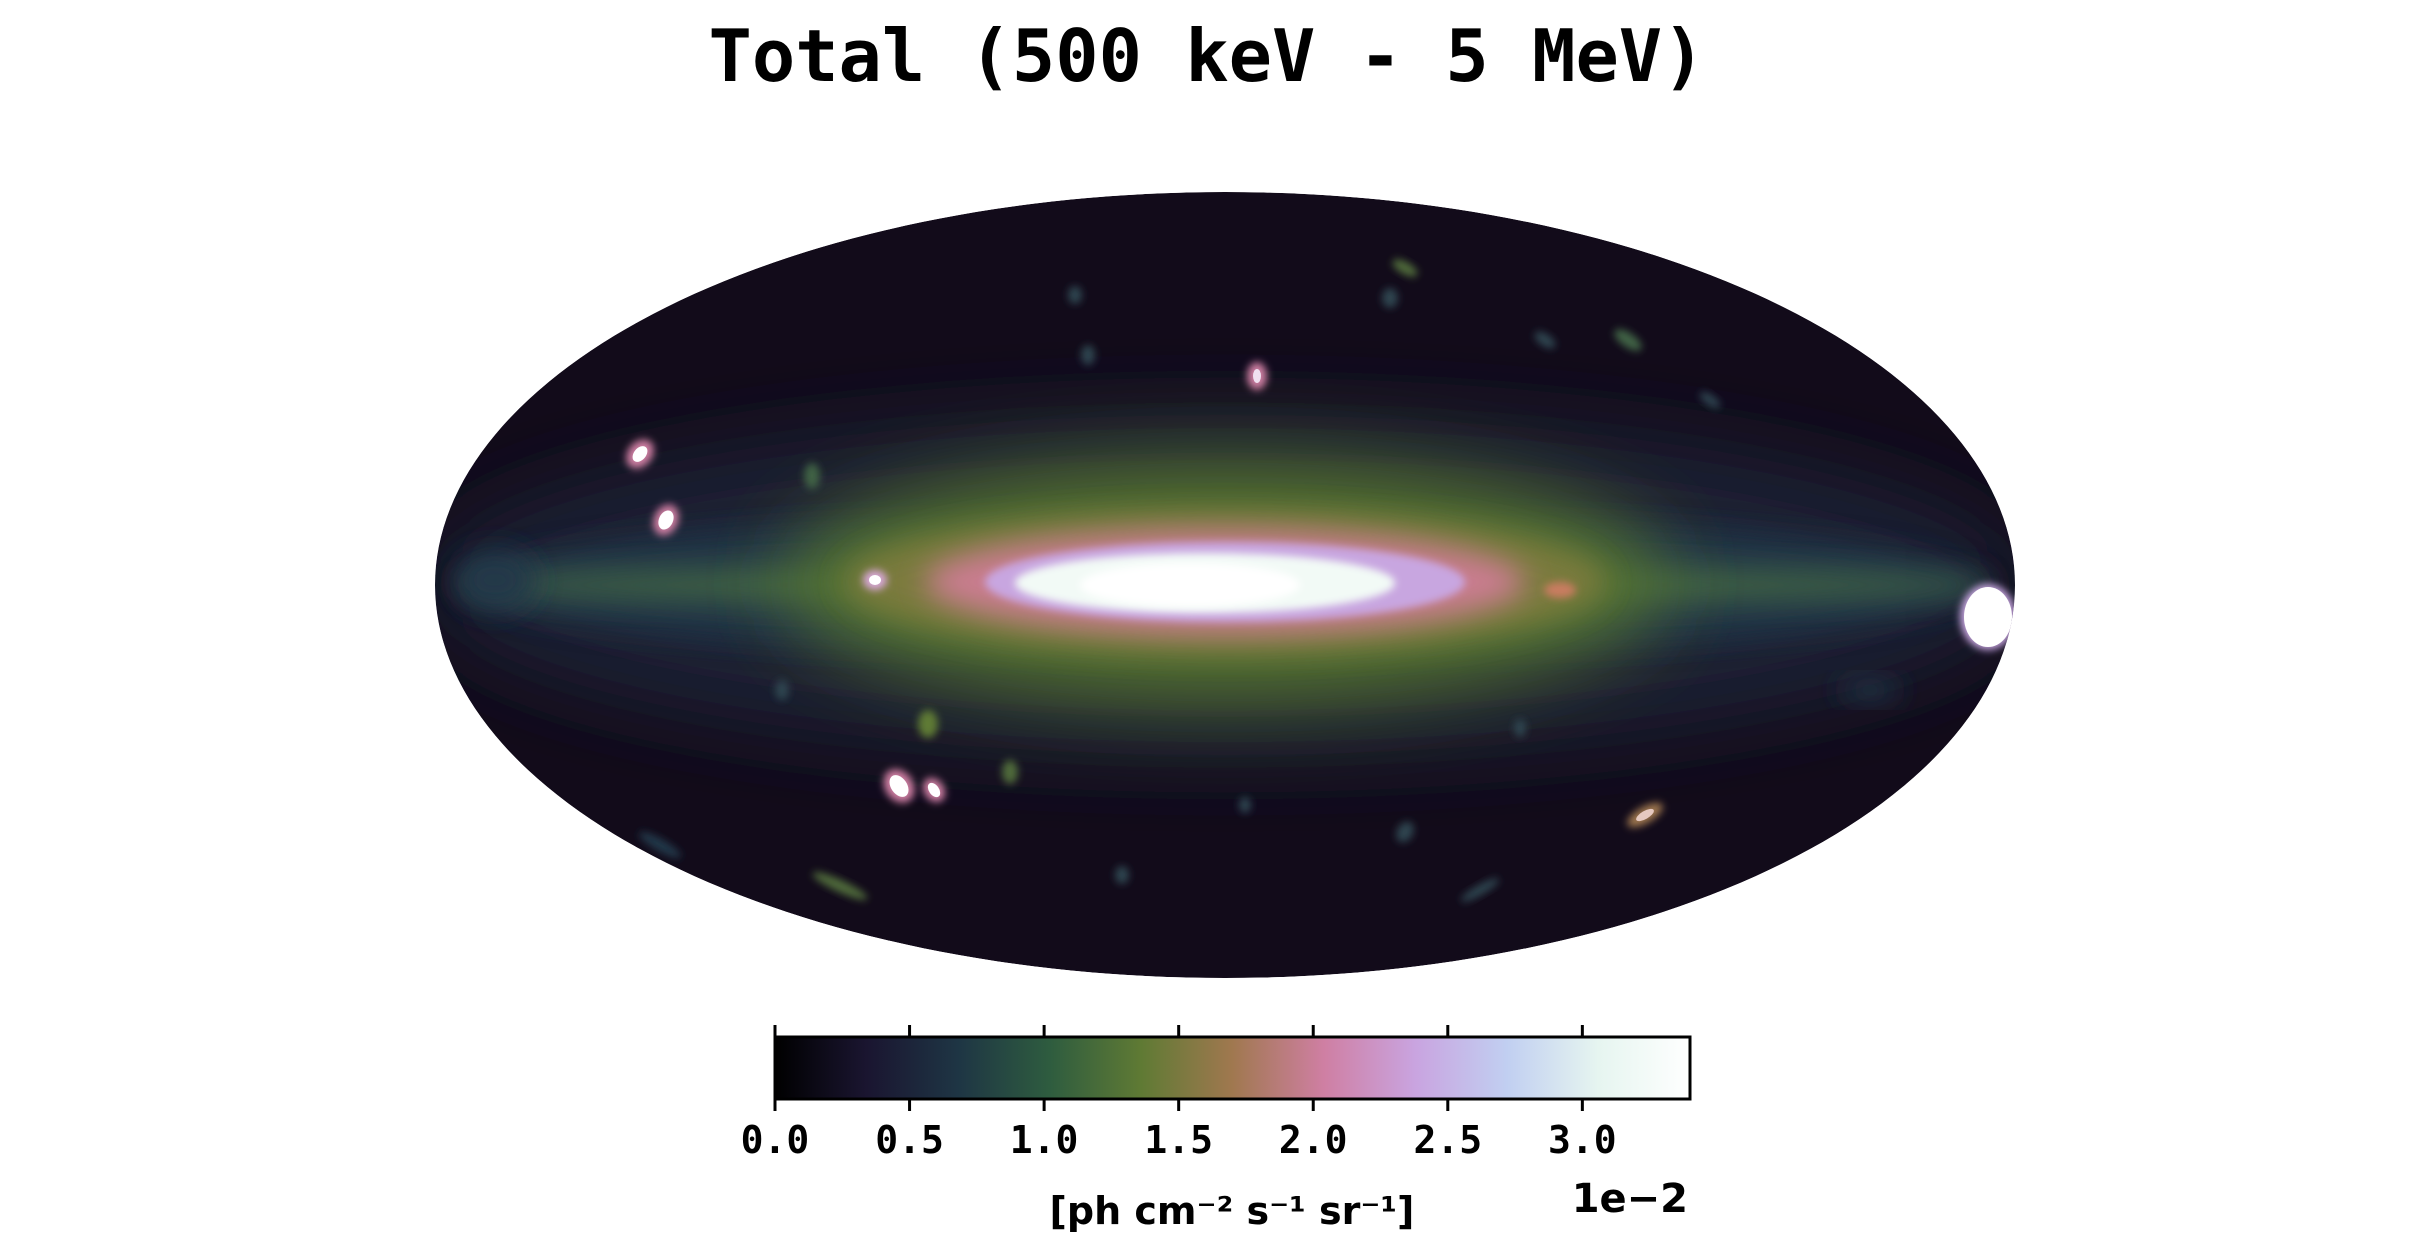 The image size is (2414, 1256). I want to click on chart-title: Total (500 keV - 5 MeV), so click(1207, 56).